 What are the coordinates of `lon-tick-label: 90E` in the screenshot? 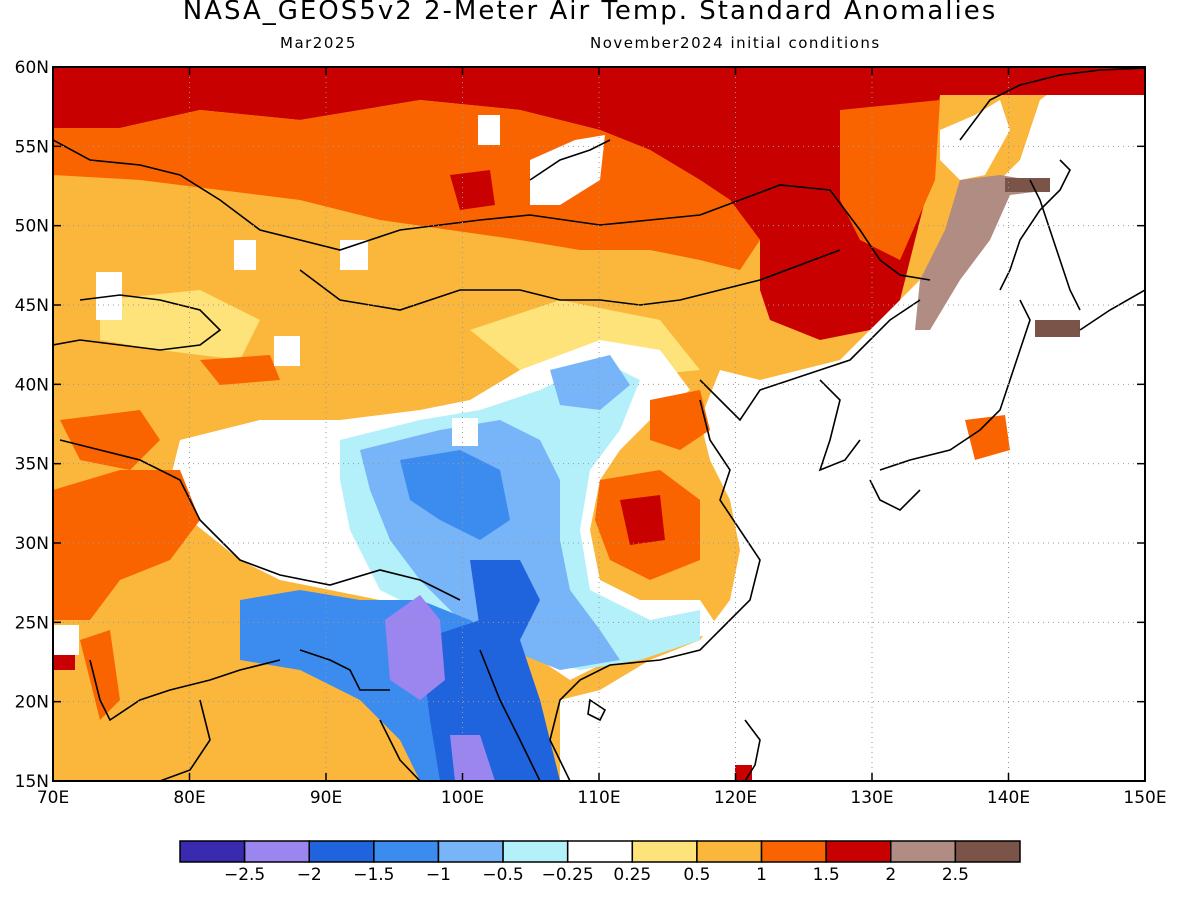 It's located at (326, 798).